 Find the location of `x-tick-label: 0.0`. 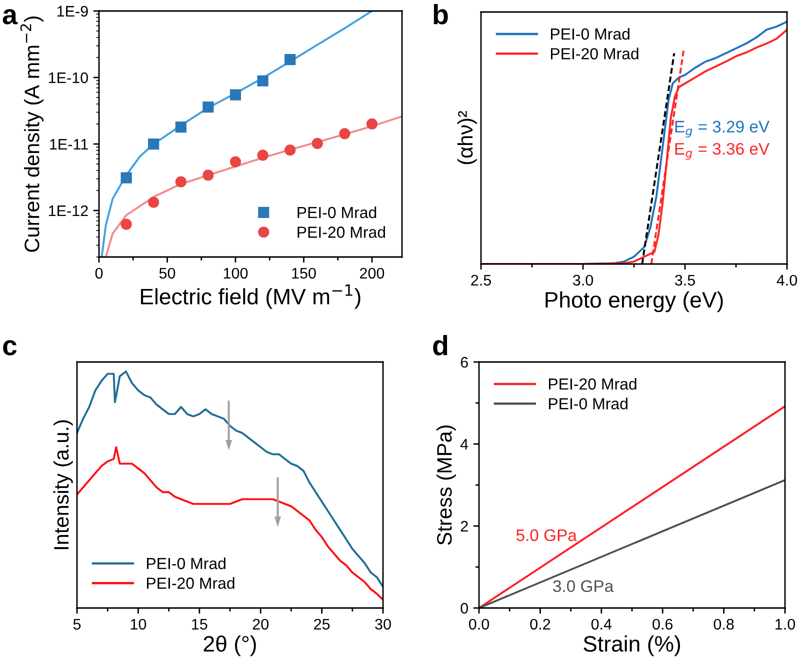

x-tick-label: 0.0 is located at coordinates (479, 624).